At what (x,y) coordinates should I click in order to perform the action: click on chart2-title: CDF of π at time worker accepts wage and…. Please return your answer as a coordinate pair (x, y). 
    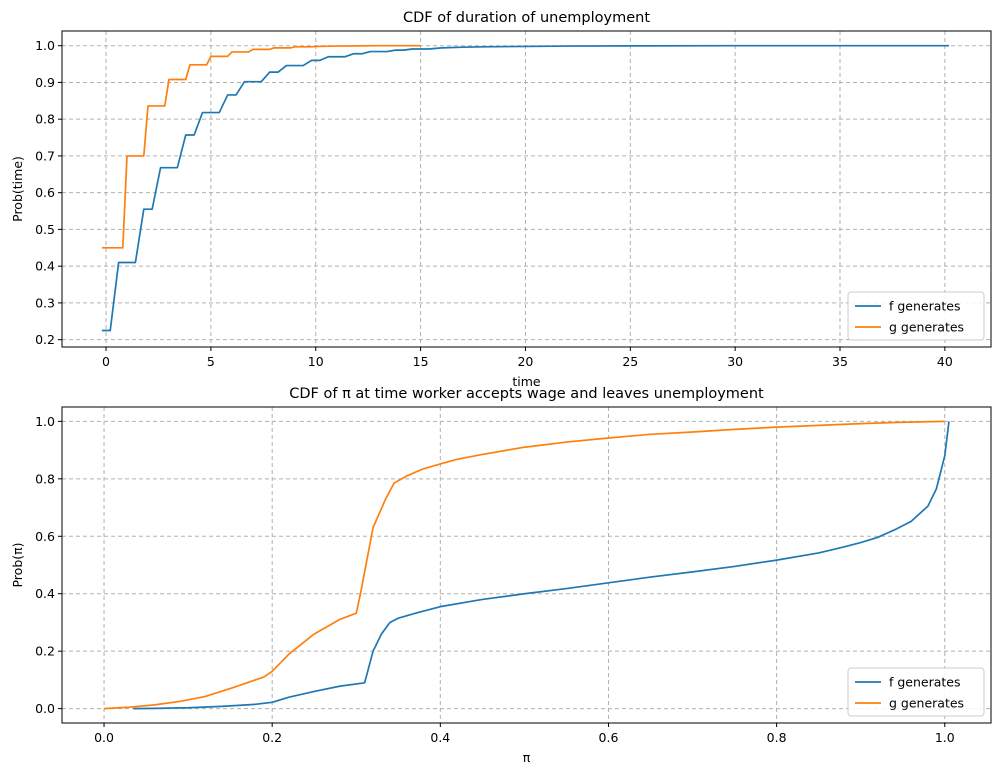
    Looking at the image, I should click on (526, 394).